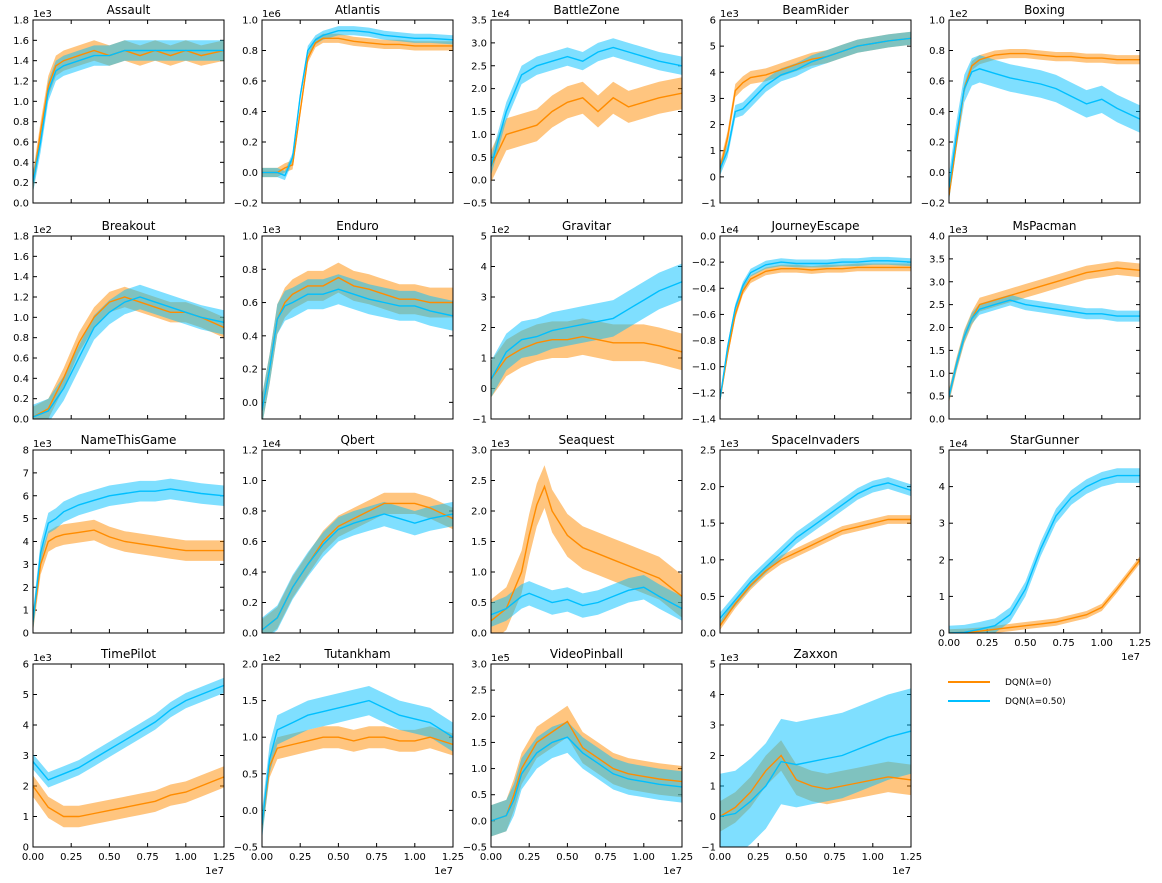  I want to click on panel-assault: Assault 1e3 0.0 0.2 0.4 0.6 0.8 1.0 1.2 1.4 1.6 1.8, so click(119, 106).